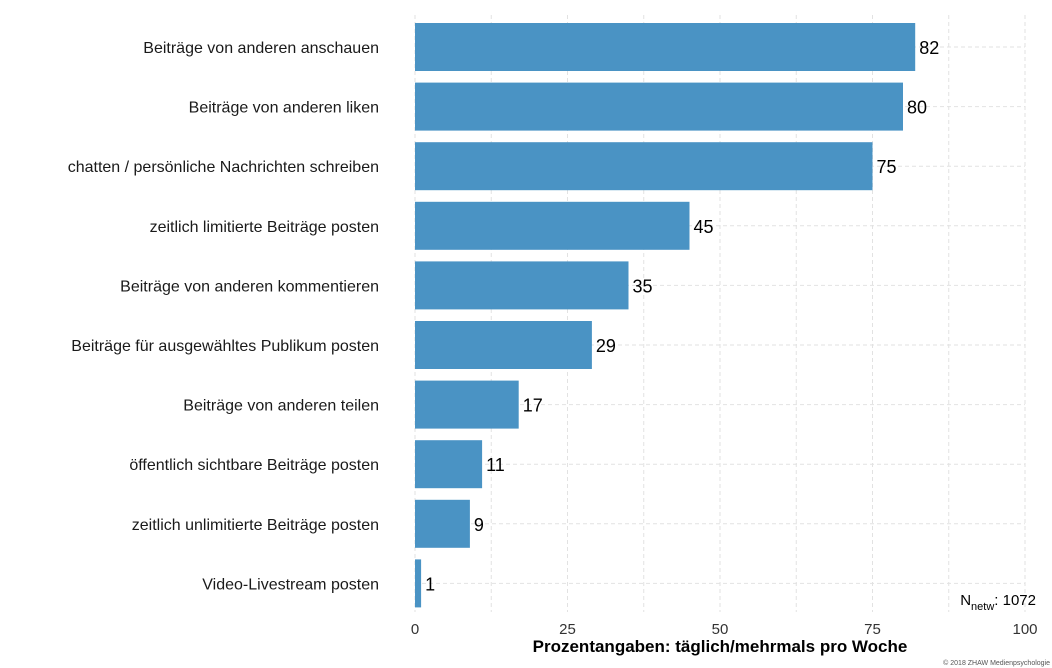  What do you see at coordinates (261, 48) in the screenshot?
I see `category-label: Beiträge von anderen anschauen` at bounding box center [261, 48].